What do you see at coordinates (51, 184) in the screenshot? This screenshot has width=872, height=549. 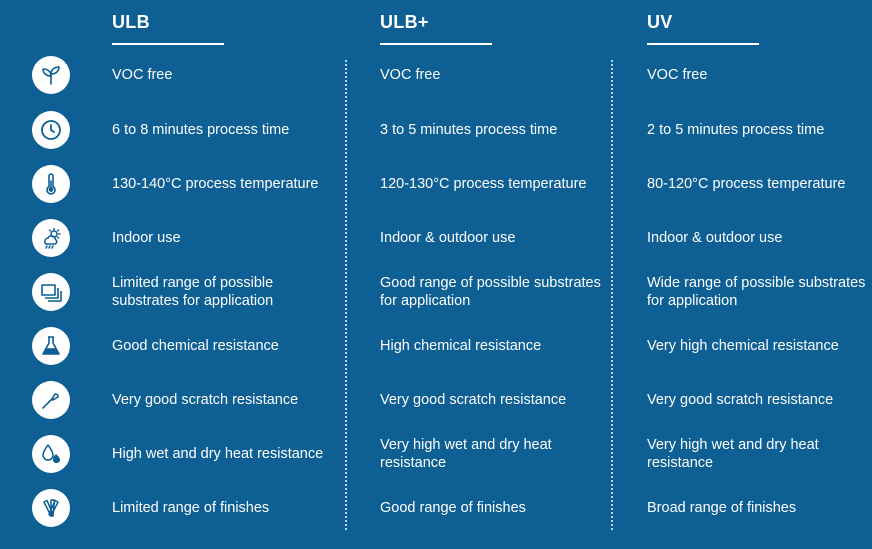 I see `thermometer-icon` at bounding box center [51, 184].